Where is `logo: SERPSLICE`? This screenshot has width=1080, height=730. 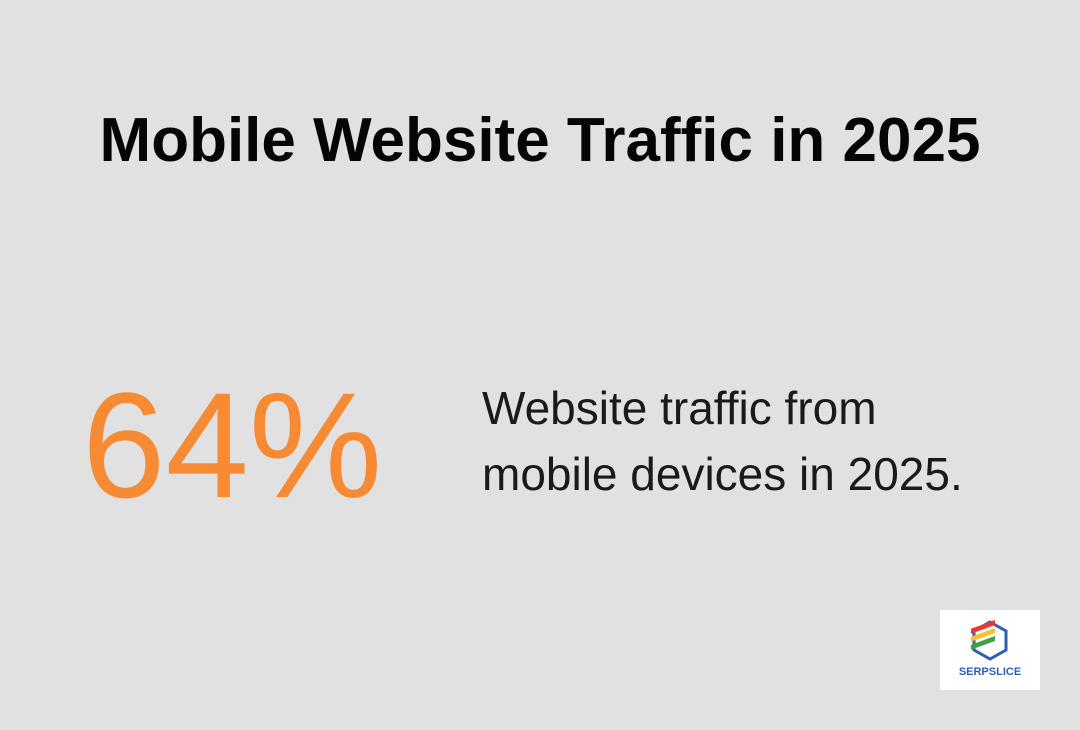
logo: SERPSLICE is located at coordinates (990, 650).